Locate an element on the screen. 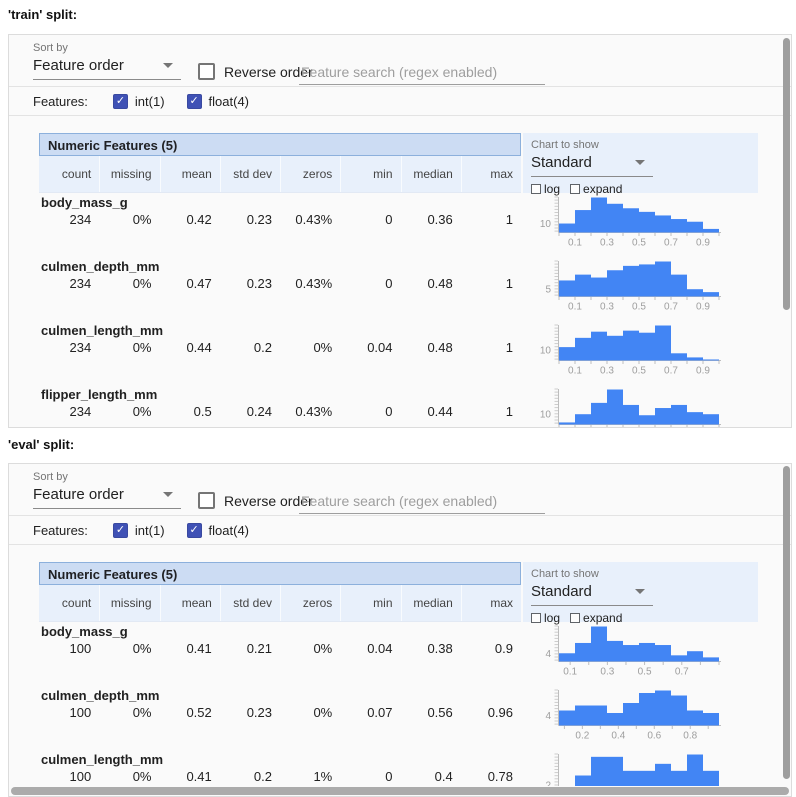 The height and width of the screenshot is (797, 796). feature-type-filter-bar: Features: int(1) float(4) is located at coordinates (400, 101).